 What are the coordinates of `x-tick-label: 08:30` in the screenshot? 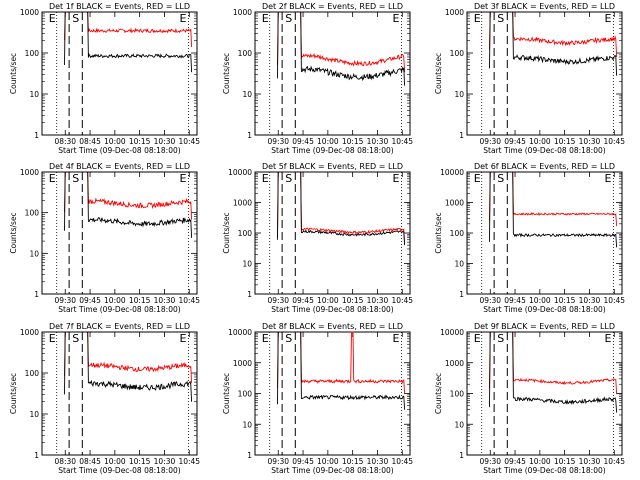 It's located at (65, 461).